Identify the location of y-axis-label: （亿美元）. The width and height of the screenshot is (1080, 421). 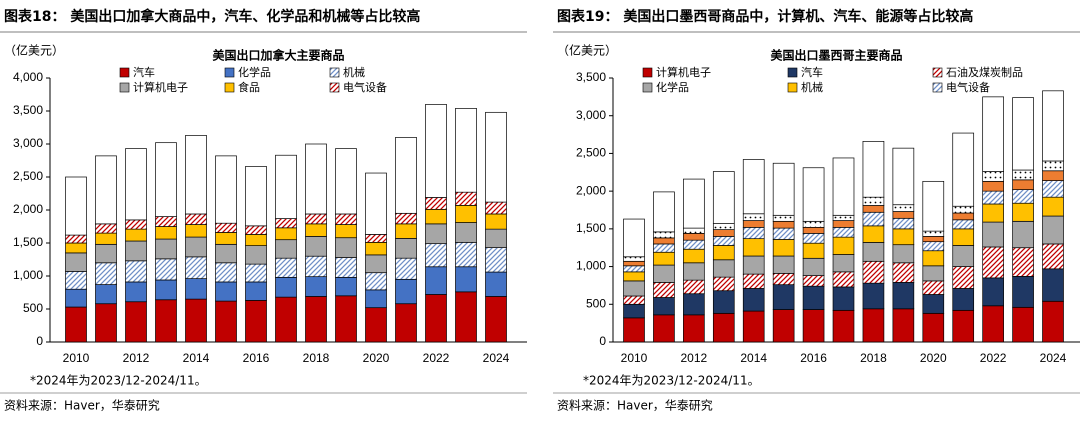
(587, 50).